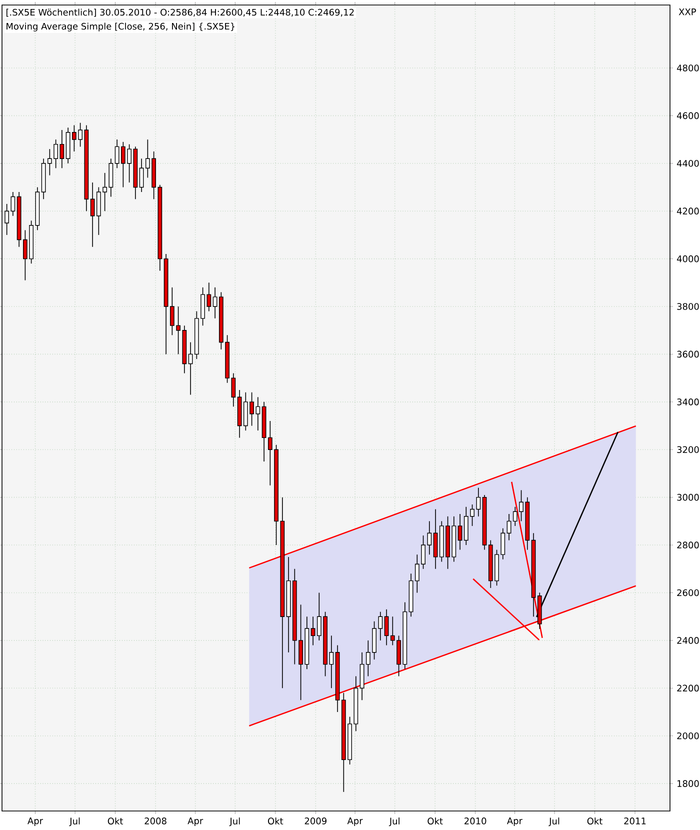  Describe the element at coordinates (688, 354) in the screenshot. I see `y-tick-label: 3600` at that location.